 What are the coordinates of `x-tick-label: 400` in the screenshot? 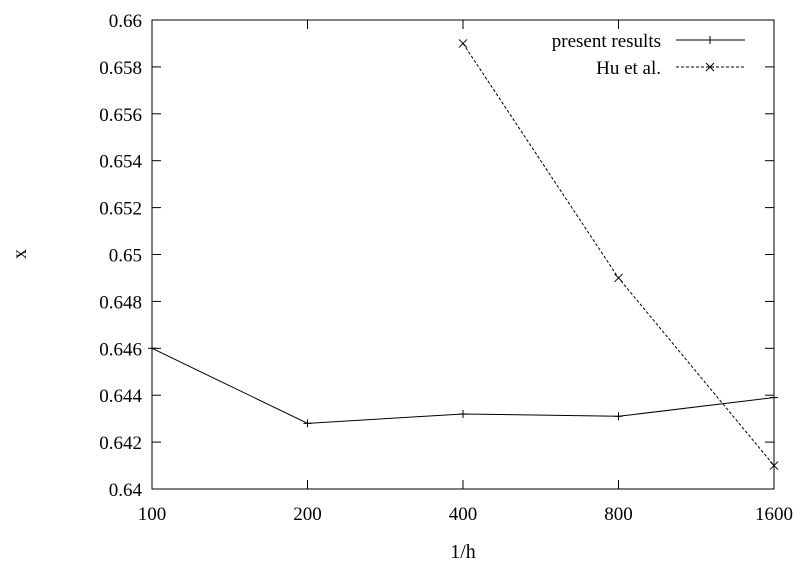 It's located at (463, 514).